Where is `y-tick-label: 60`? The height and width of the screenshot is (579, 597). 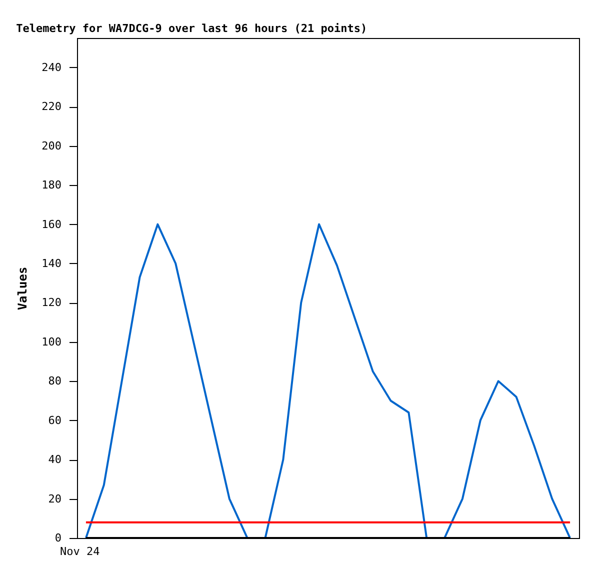
y-tick-label: 60 is located at coordinates (55, 420).